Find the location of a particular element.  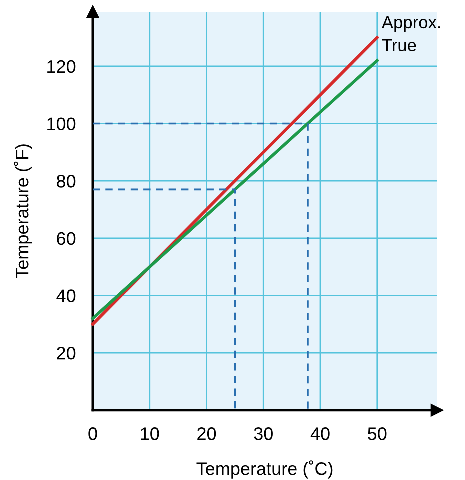

x-tick-label: 20 is located at coordinates (207, 434).